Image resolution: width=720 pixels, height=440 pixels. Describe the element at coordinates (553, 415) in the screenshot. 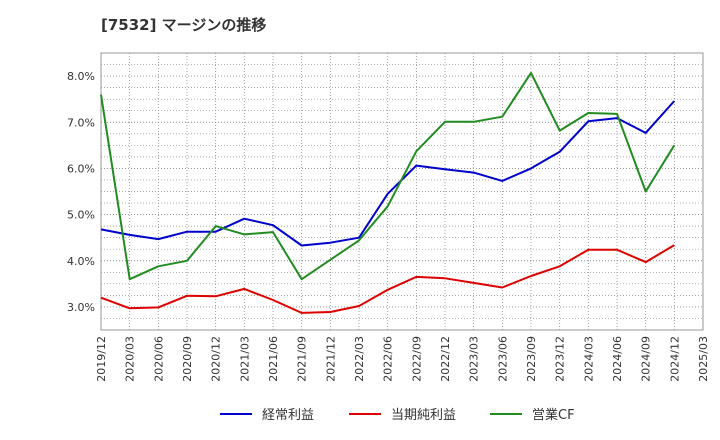

I see `legend-label-cf: 営業CF` at that location.